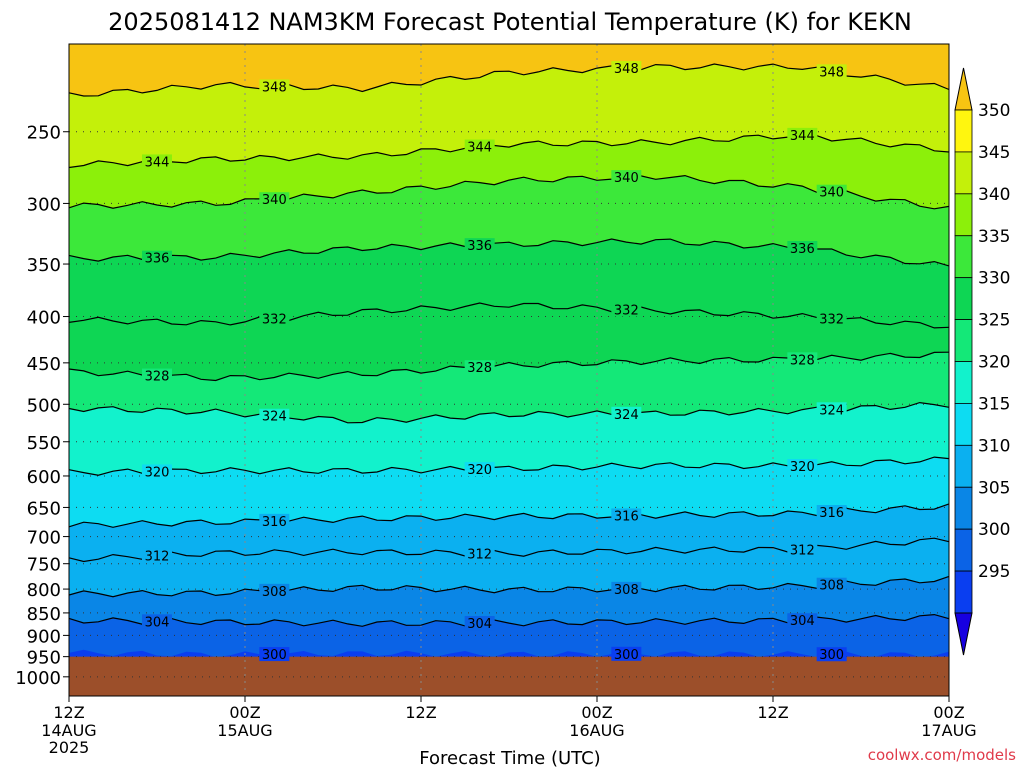 The image size is (1024, 772). I want to click on y-tick-label-950: 950, so click(44, 658).